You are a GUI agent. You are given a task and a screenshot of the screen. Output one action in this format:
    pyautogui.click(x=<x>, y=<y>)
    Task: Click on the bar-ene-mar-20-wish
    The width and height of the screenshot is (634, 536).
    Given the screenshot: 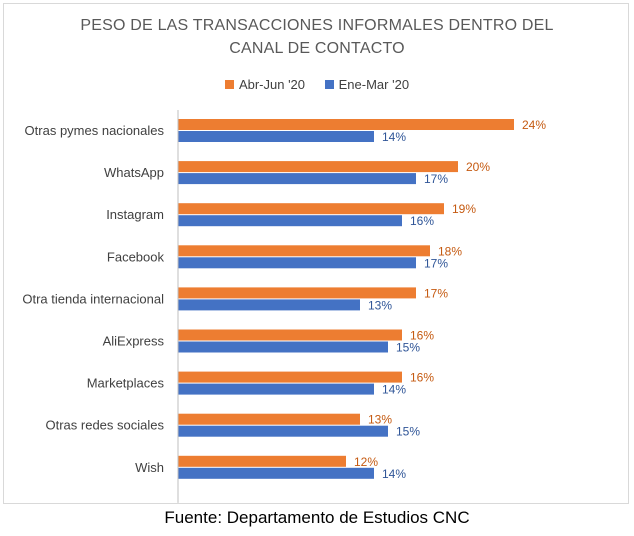 What is the action you would take?
    pyautogui.click(x=276, y=473)
    